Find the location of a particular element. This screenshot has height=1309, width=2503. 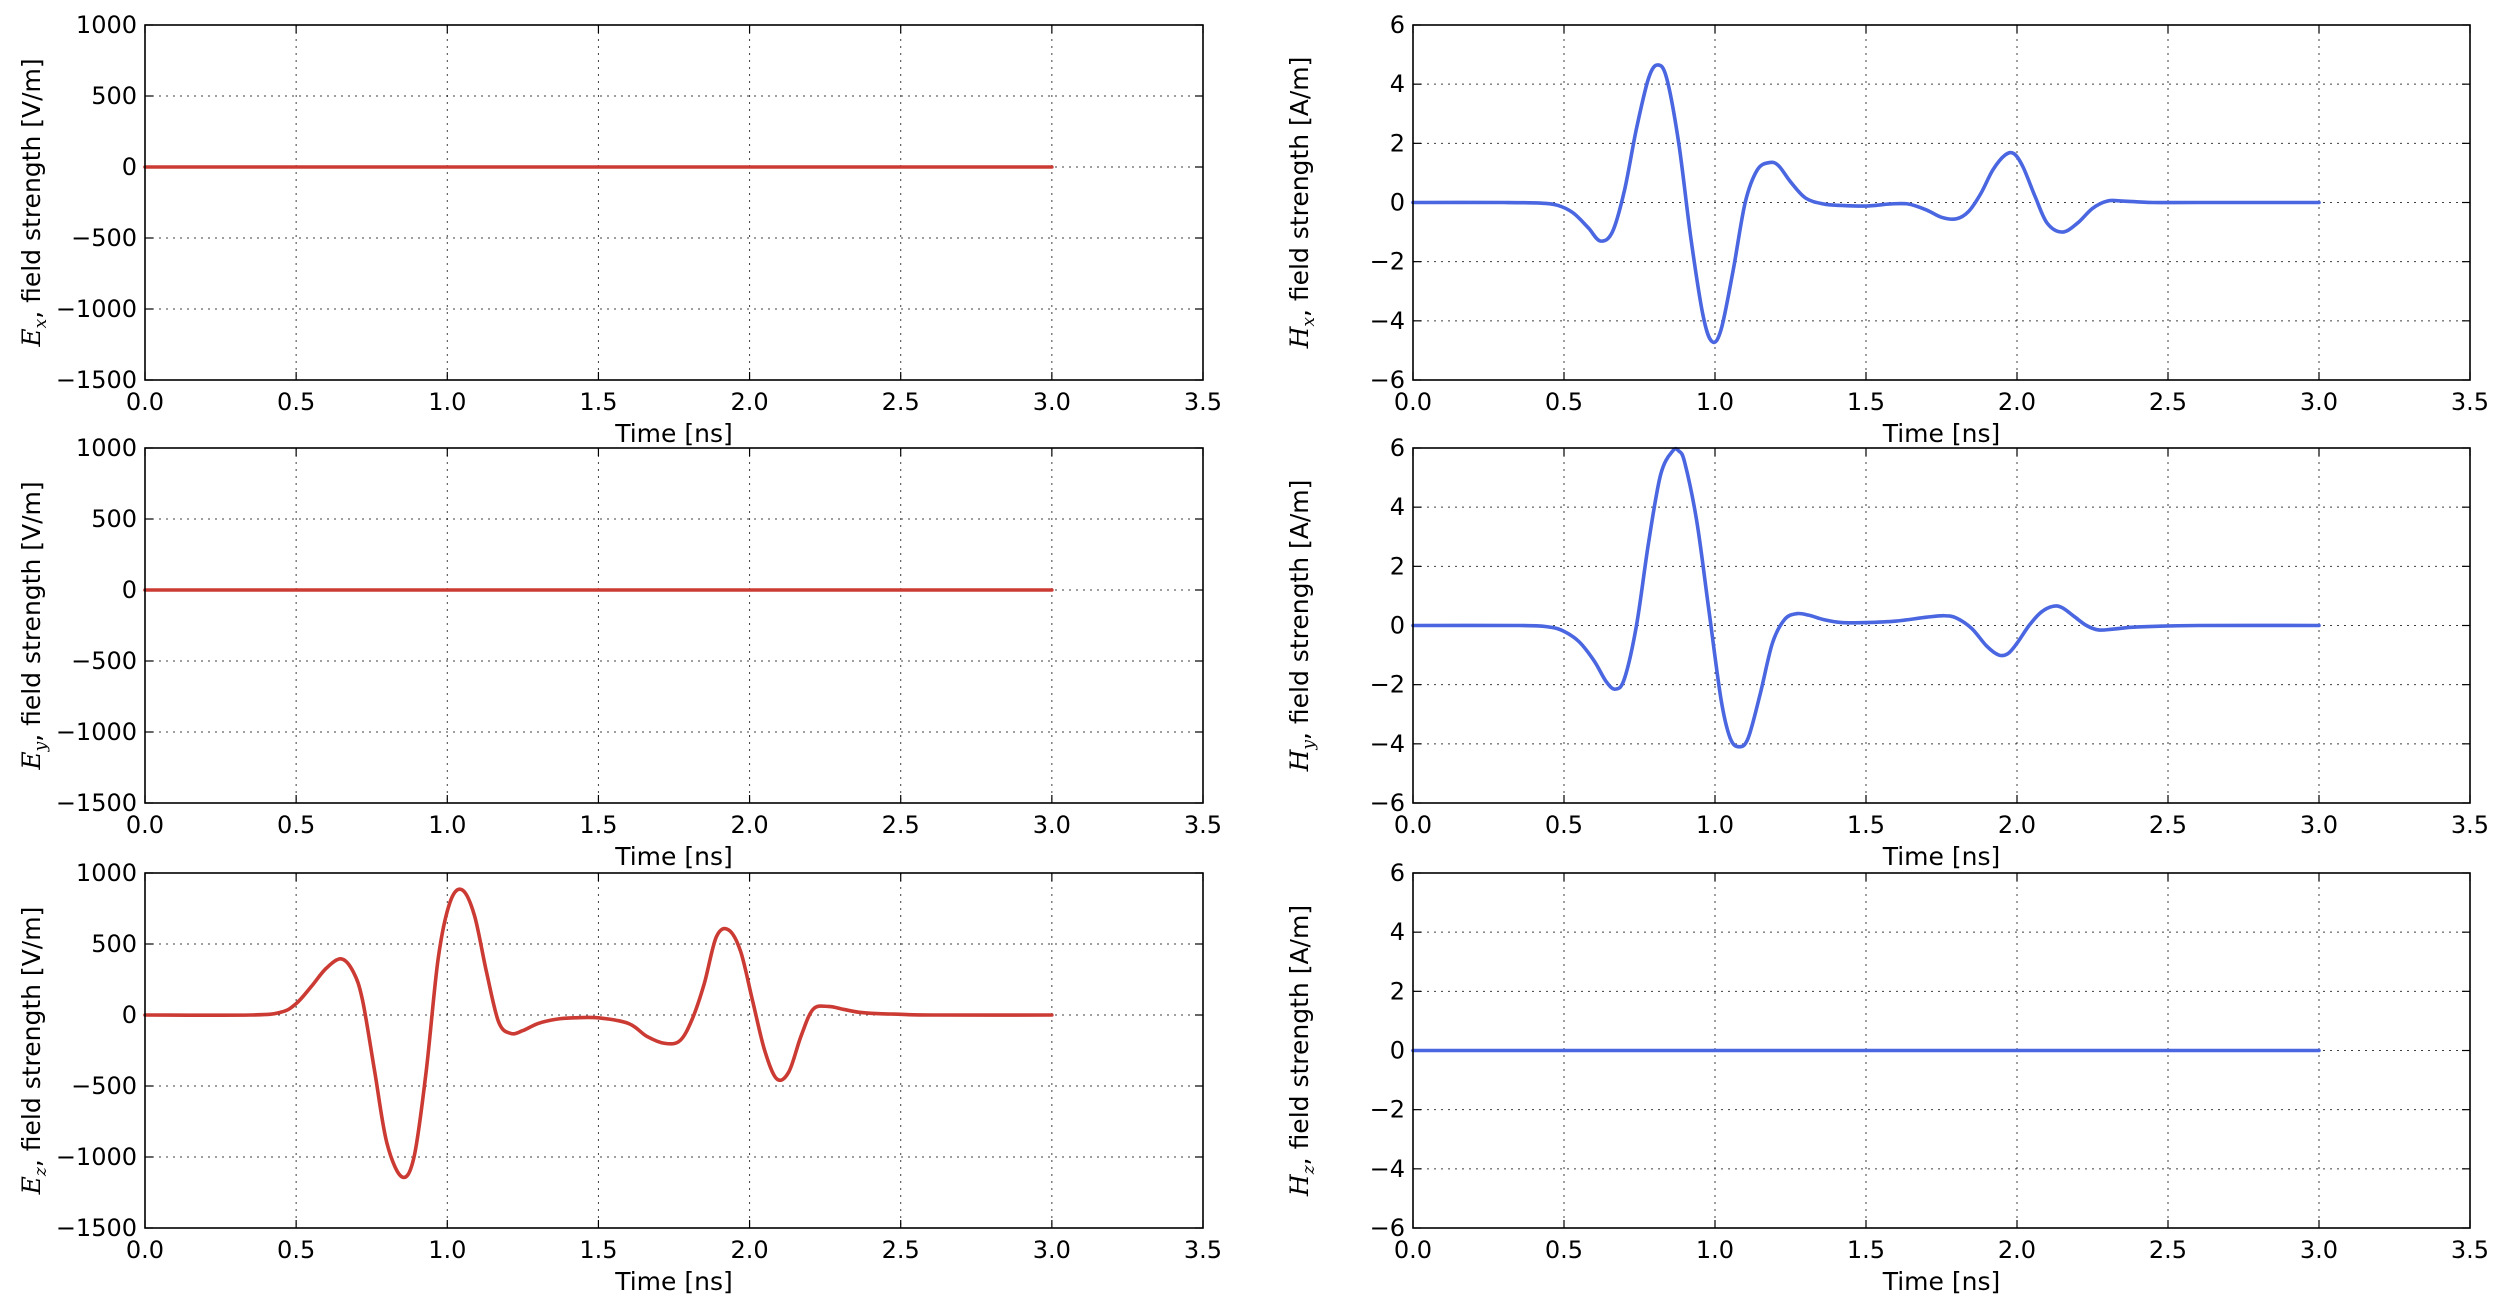

y-axis-label: Ex, field strength [V/m] is located at coordinates (34, 202).